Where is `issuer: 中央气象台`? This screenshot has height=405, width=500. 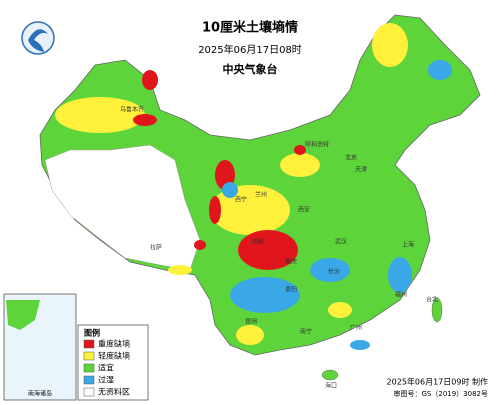 issuer: 中央气象台 is located at coordinates (250, 69).